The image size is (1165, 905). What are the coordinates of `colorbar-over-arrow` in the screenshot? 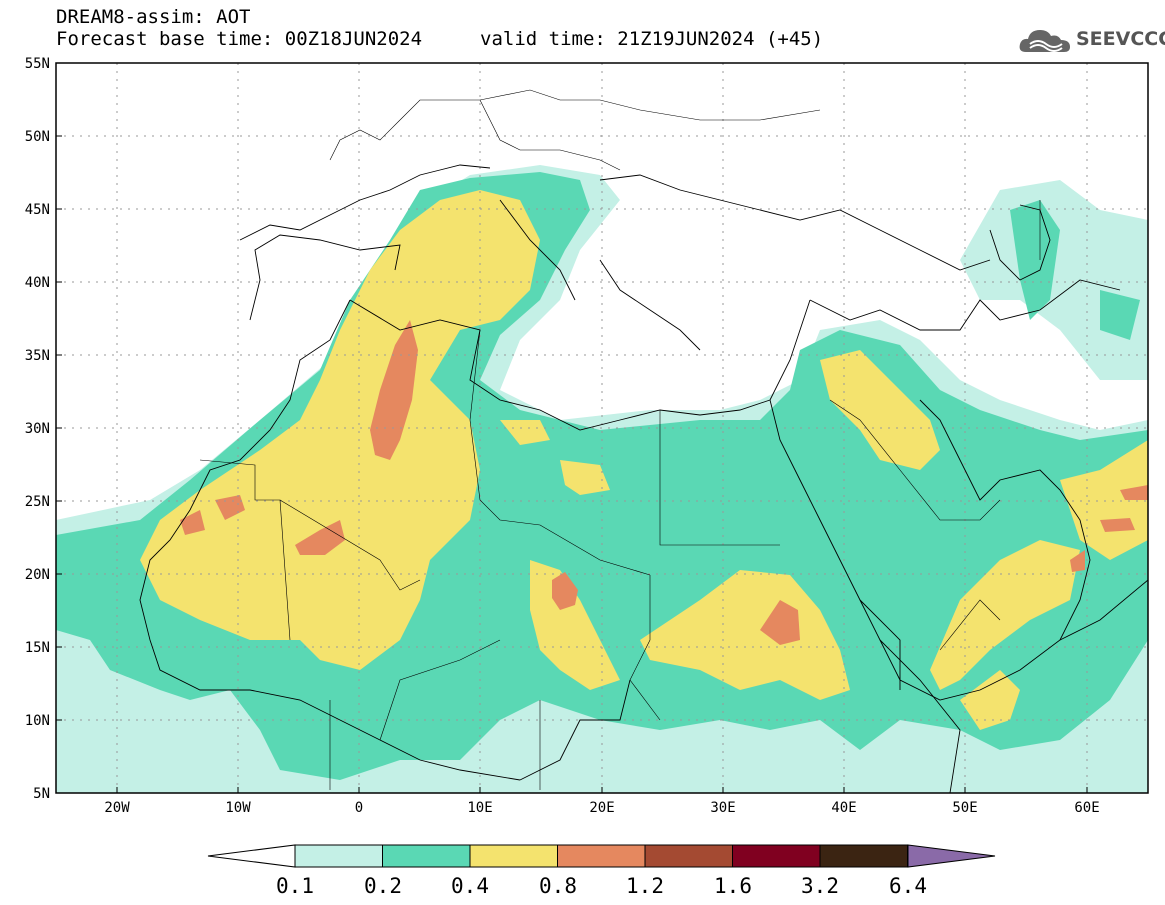 It's located at (951, 856).